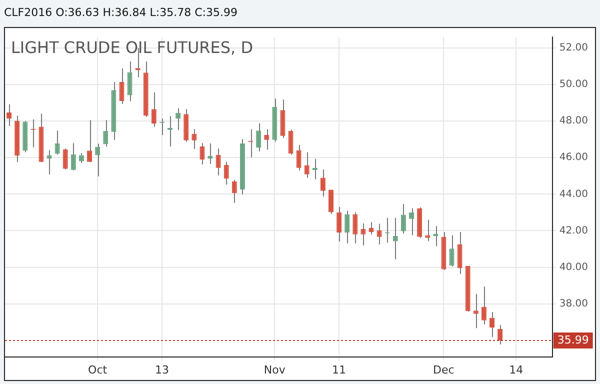 This screenshot has width=600, height=384. What do you see at coordinates (573, 158) in the screenshot?
I see `y-tick-label: 46.00` at bounding box center [573, 158].